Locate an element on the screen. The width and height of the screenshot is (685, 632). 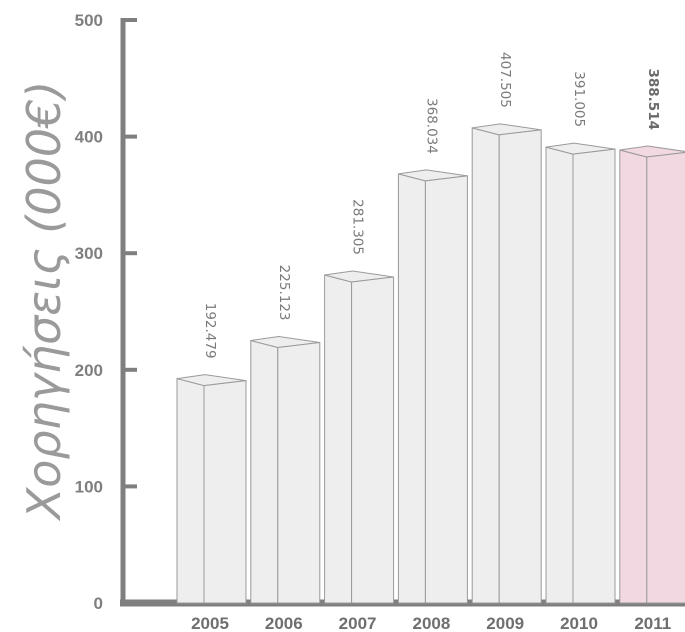
bar-2009 is located at coordinates (506, 363).